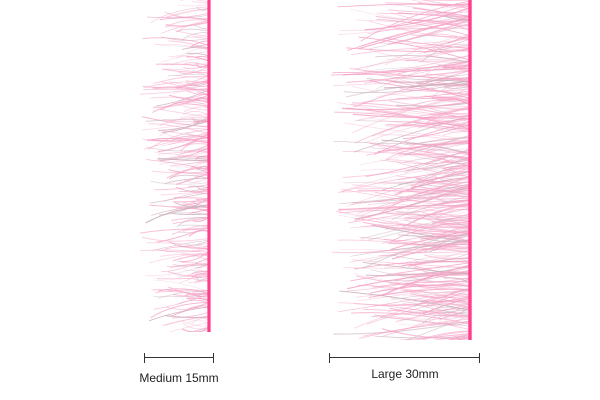  Describe the element at coordinates (174, 166) in the screenshot. I see `fiber-strands` at that location.